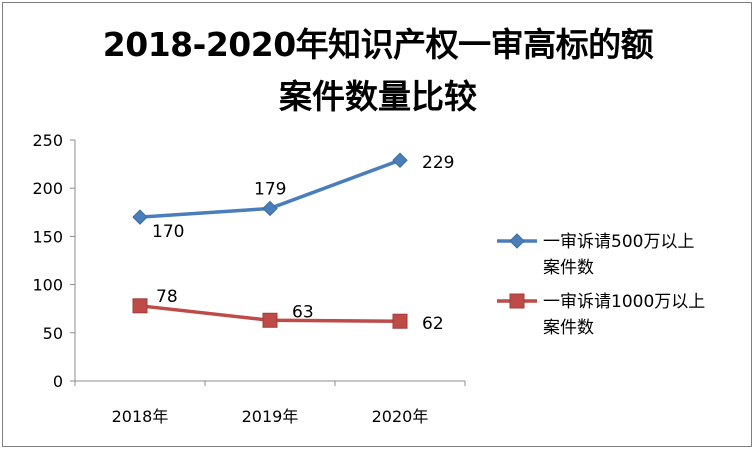 This screenshot has height=451, width=756. I want to click on x-tick-label: 2018年, so click(140, 416).